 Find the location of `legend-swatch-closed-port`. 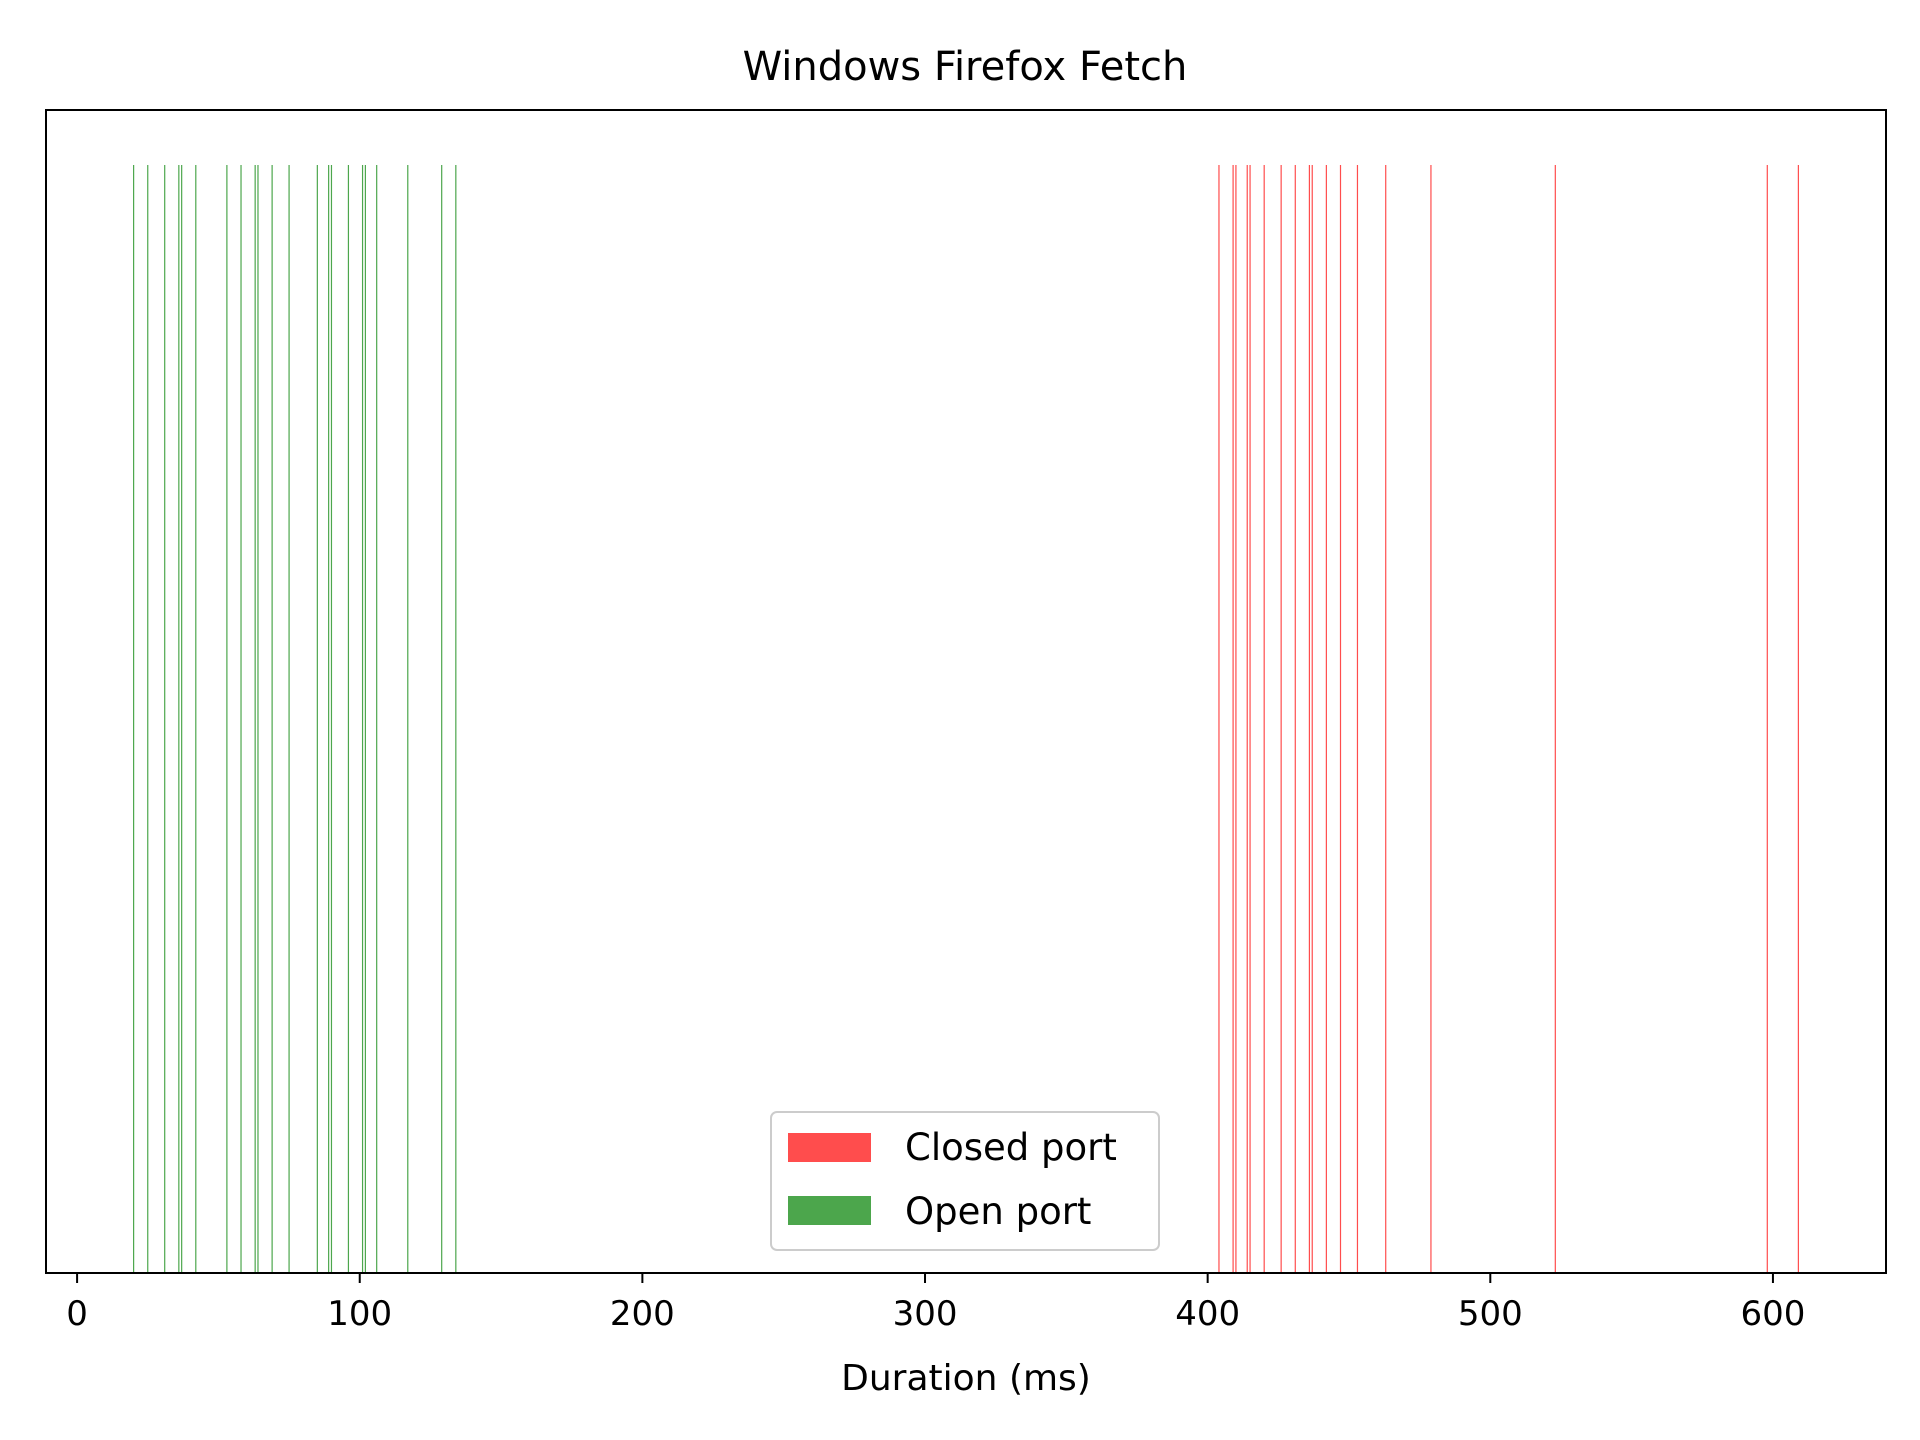

legend-swatch-closed-port is located at coordinates (829, 1147).